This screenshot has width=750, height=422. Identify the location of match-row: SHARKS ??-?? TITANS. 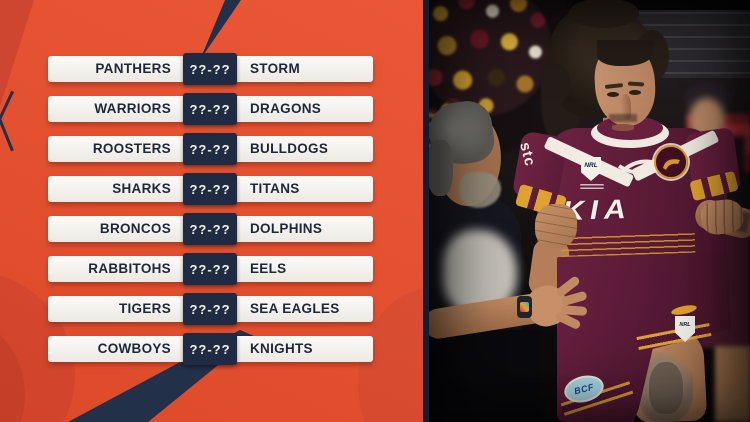
(210, 189).